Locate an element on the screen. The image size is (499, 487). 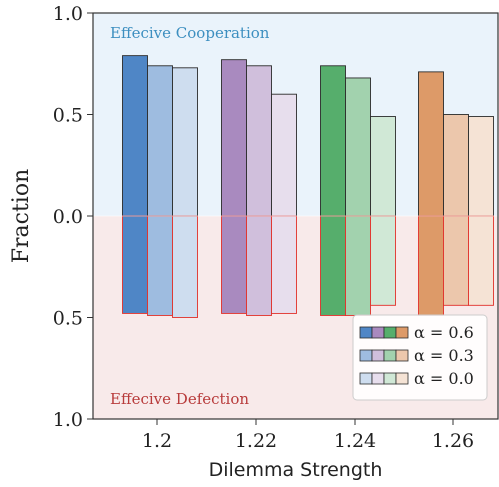
bar-cooperation-1.22-series-1 is located at coordinates (259, 141).